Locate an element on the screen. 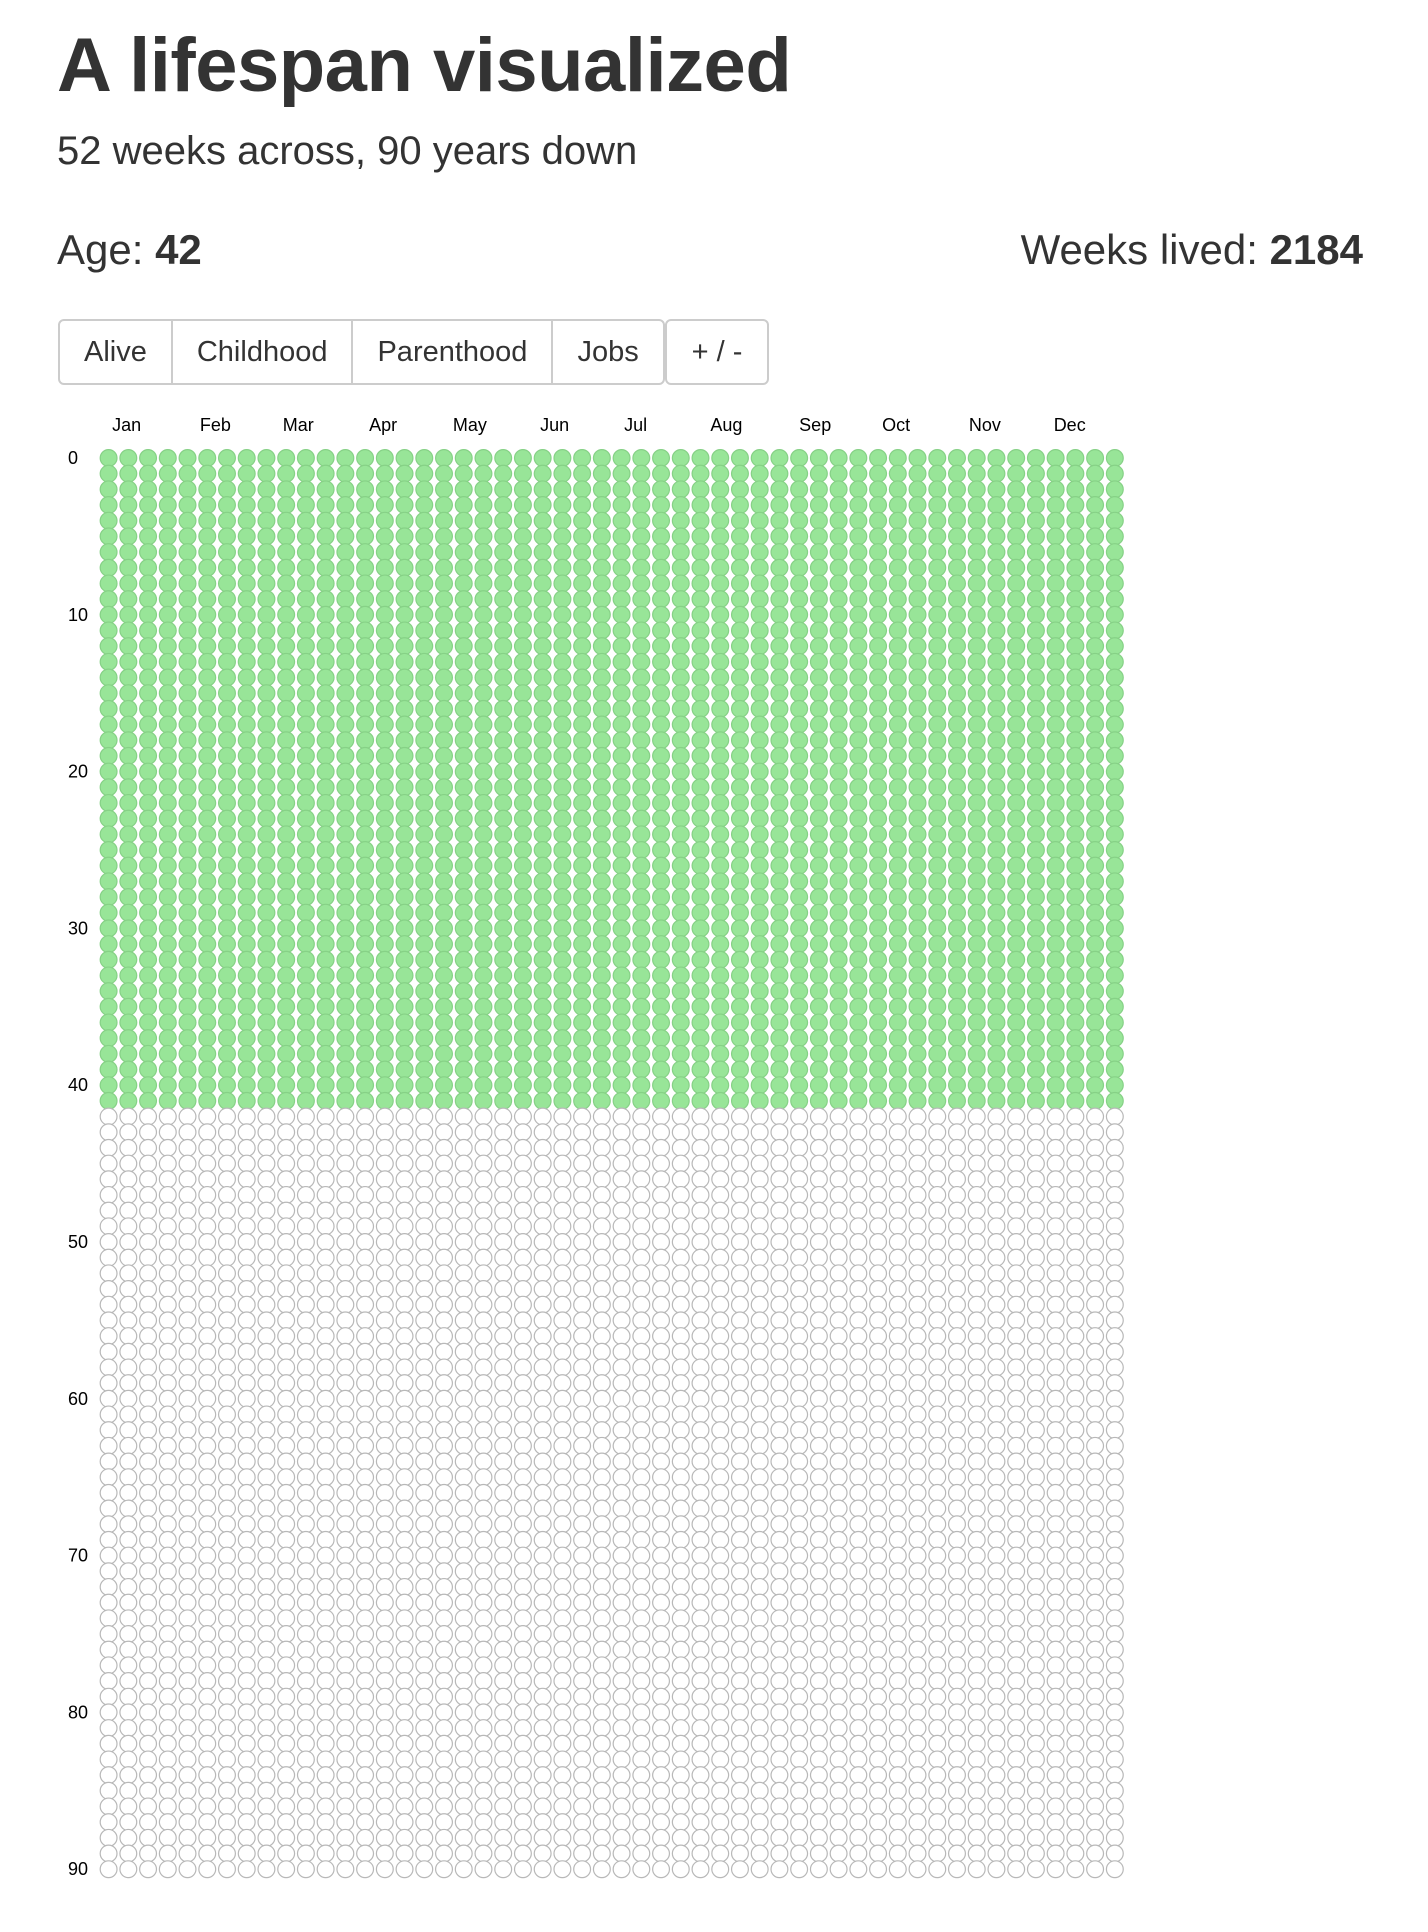 The height and width of the screenshot is (1932, 1428). toggle-button: + / - is located at coordinates (717, 352).